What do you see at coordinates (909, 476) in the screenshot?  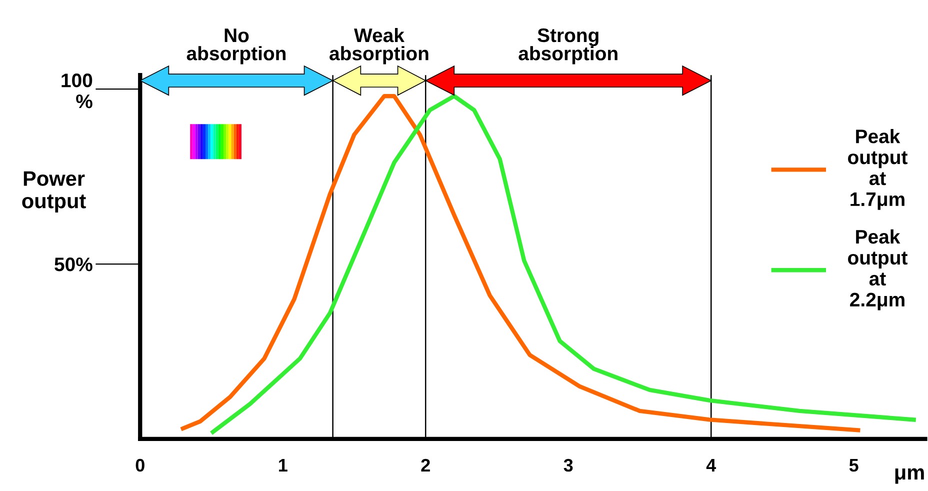 I see `x-axis-title: μm` at bounding box center [909, 476].